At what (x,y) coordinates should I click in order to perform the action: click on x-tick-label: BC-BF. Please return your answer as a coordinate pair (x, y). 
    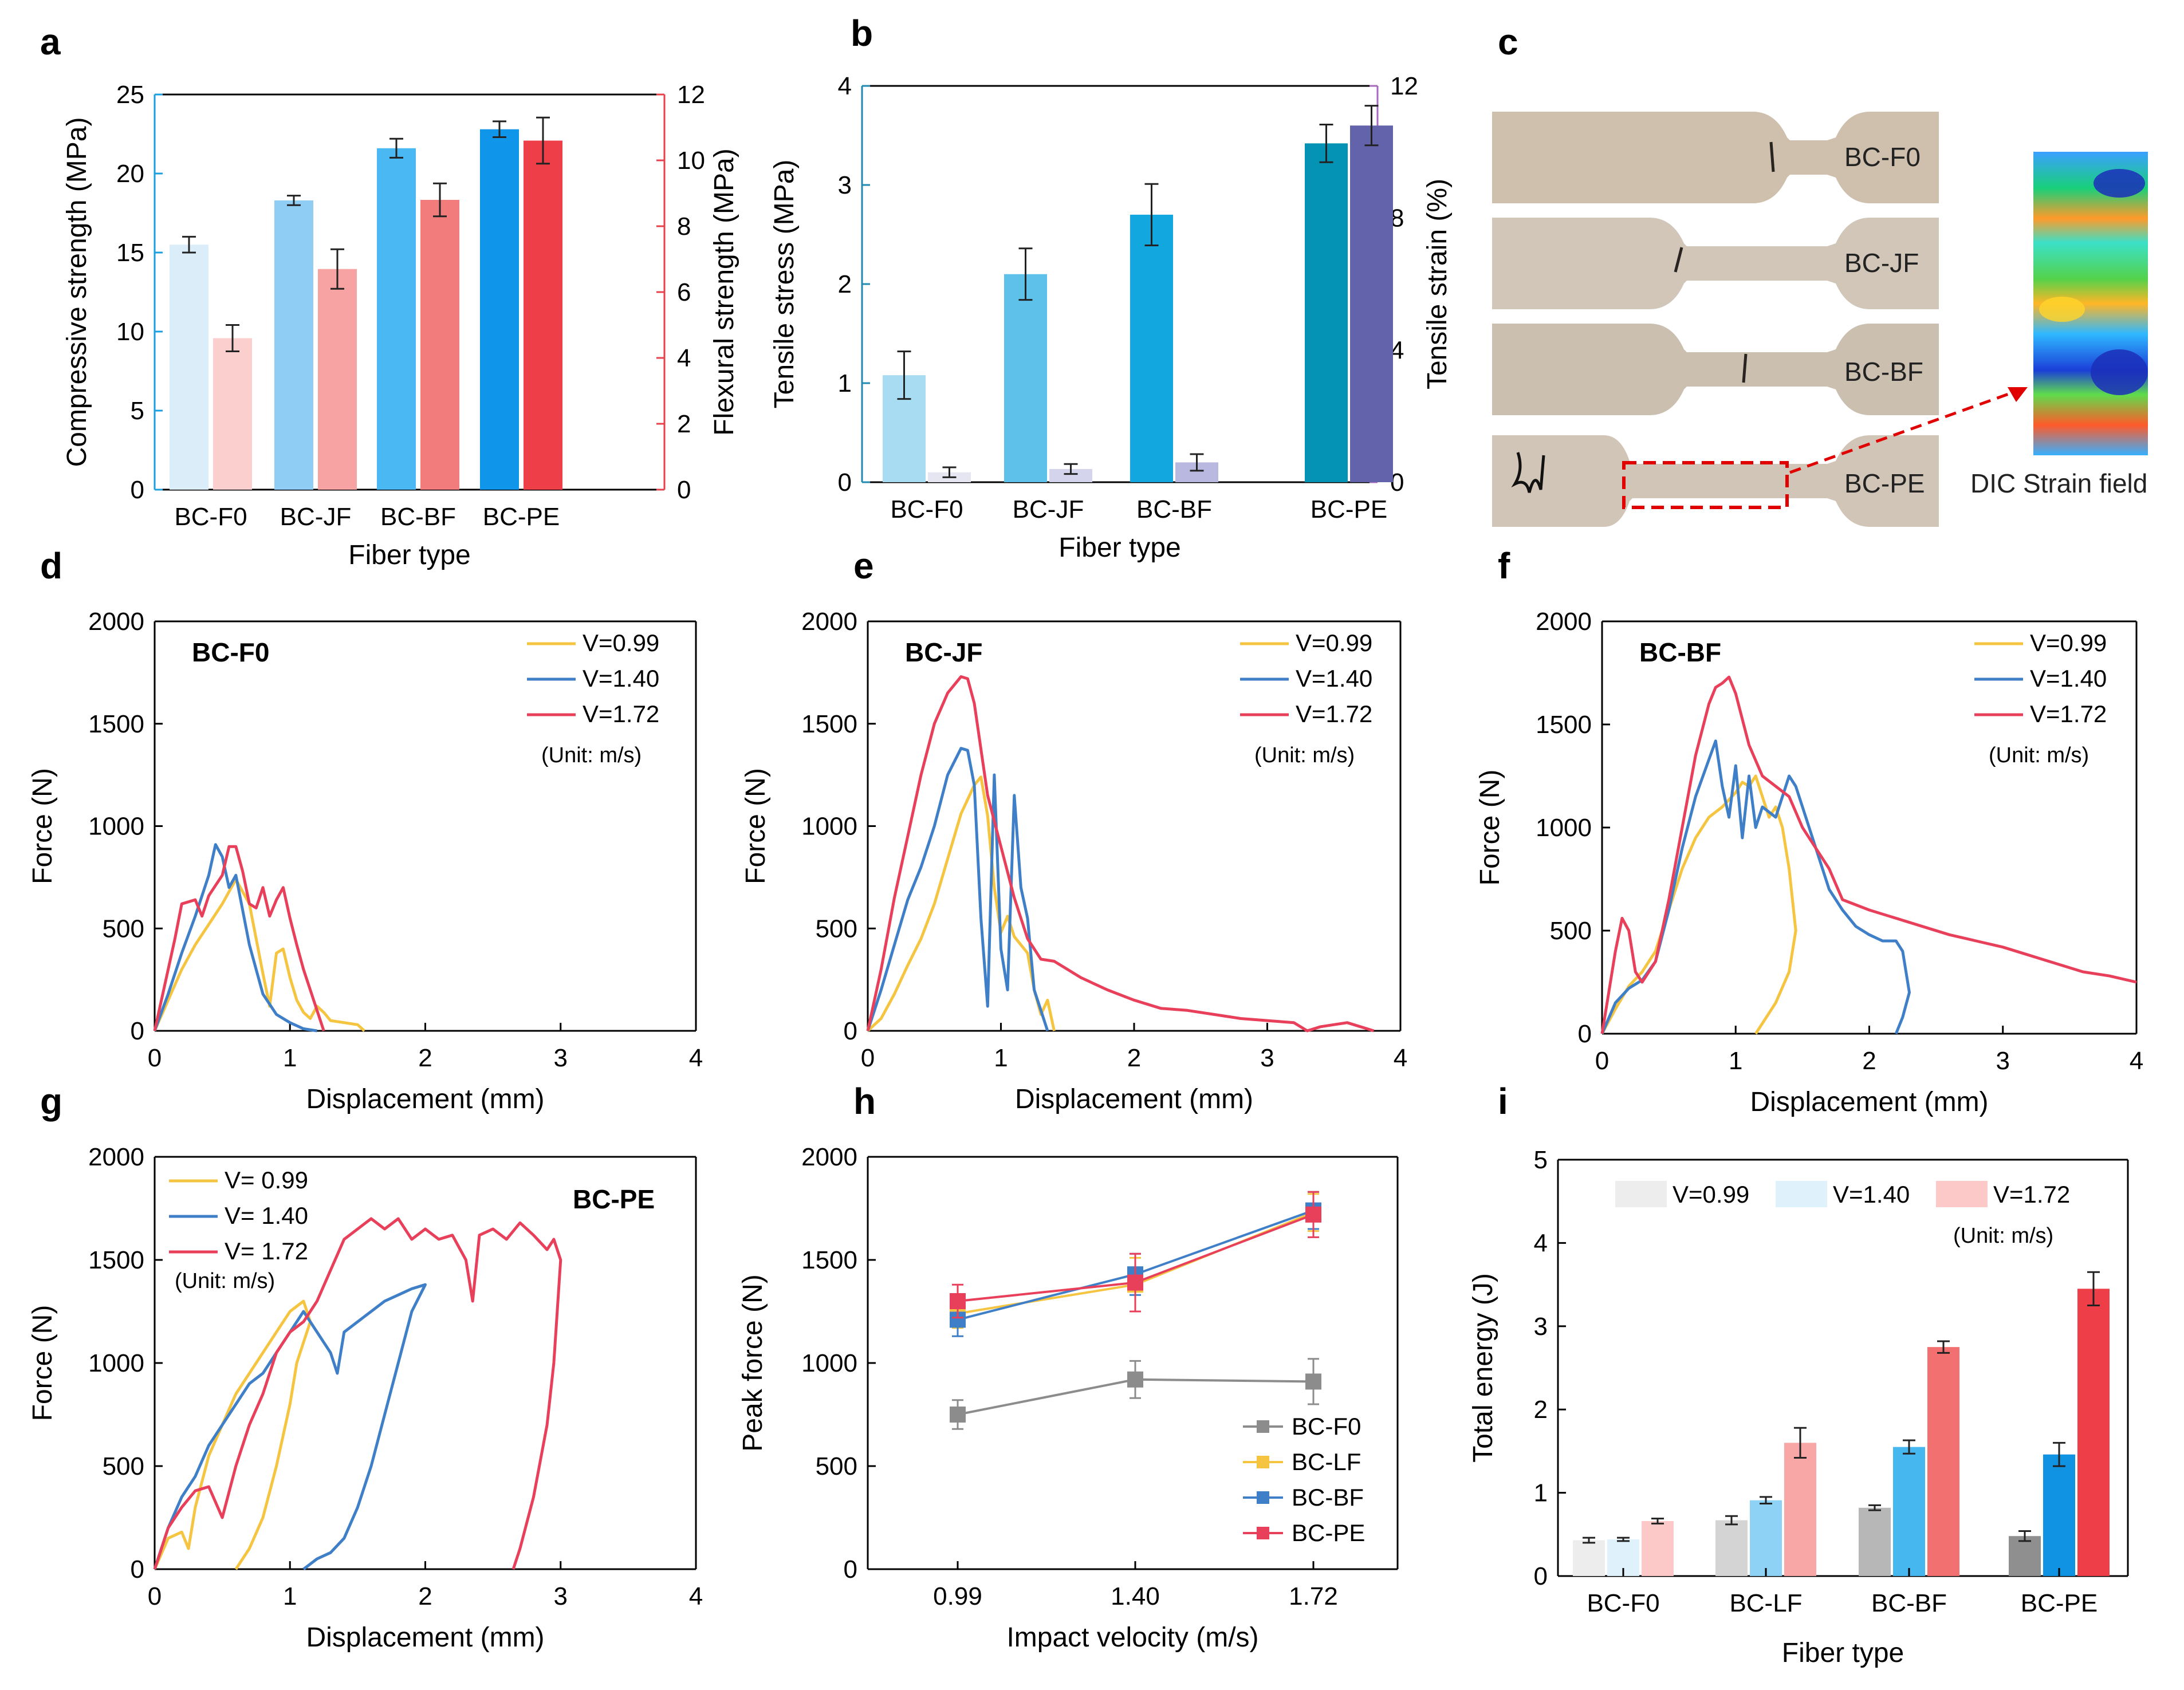
    Looking at the image, I should click on (418, 517).